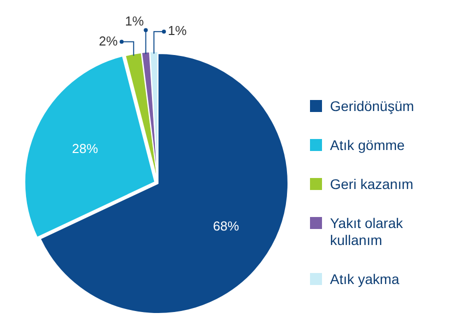  Describe the element at coordinates (372, 106) in the screenshot. I see `legend-label: Geridönüşüm` at that location.